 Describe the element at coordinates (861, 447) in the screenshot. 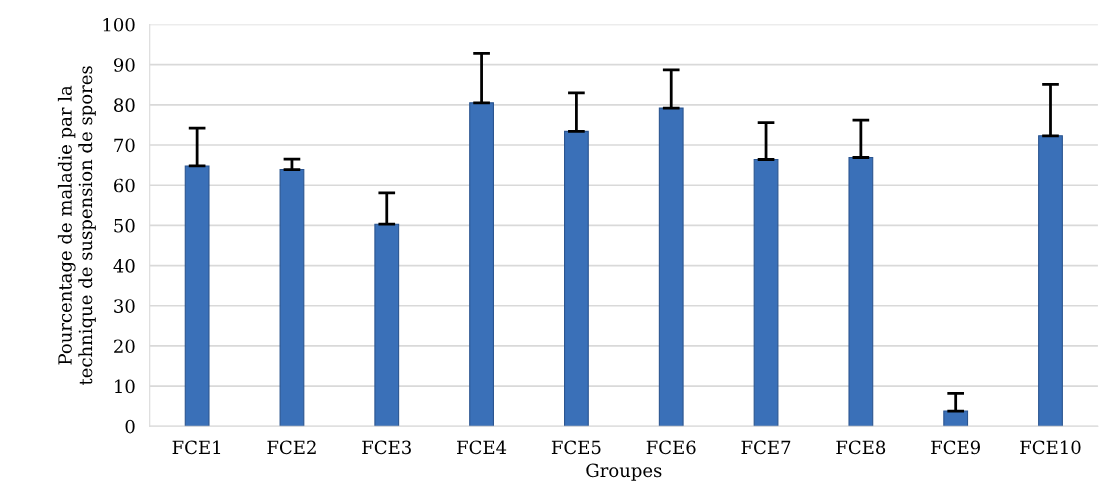

I see `x-tick-label: FCE8` at that location.